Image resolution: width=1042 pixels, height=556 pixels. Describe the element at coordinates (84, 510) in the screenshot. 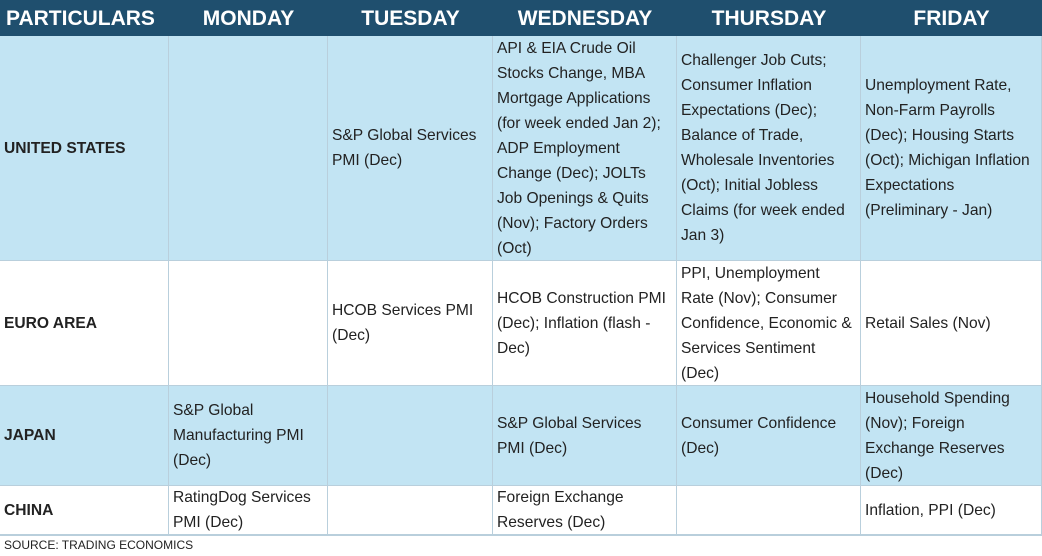

I see `row-label-china: CHINA` at that location.